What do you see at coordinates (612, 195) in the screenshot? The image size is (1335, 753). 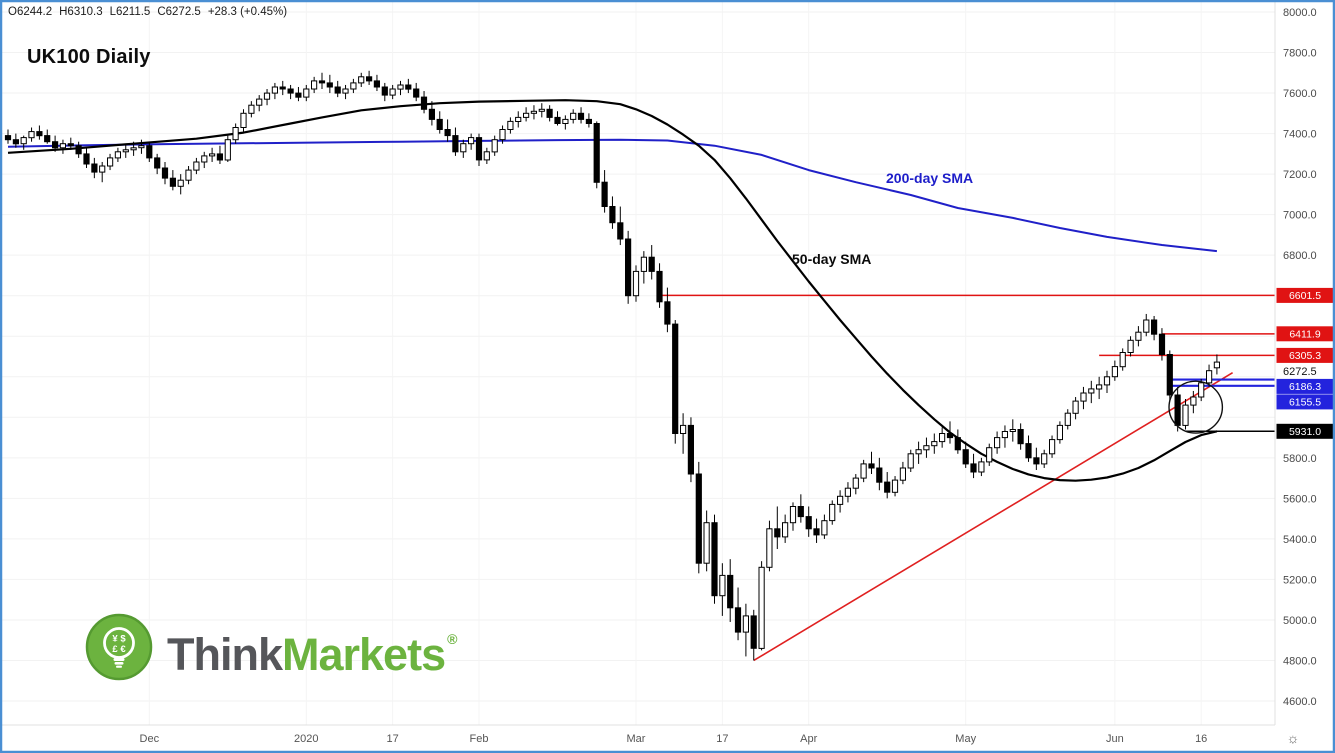 I see `sma200-line` at bounding box center [612, 195].